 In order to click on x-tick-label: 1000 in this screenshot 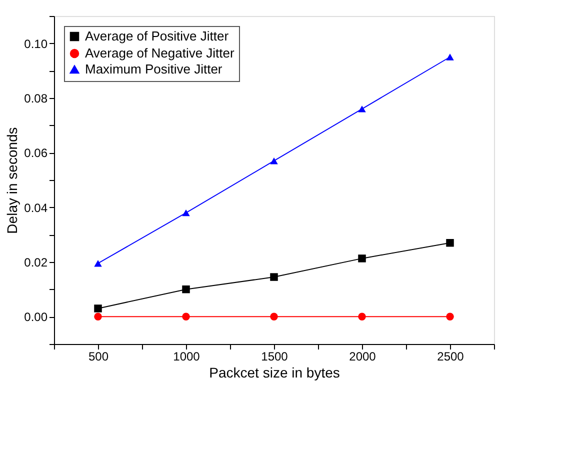, I will do `click(186, 357)`.